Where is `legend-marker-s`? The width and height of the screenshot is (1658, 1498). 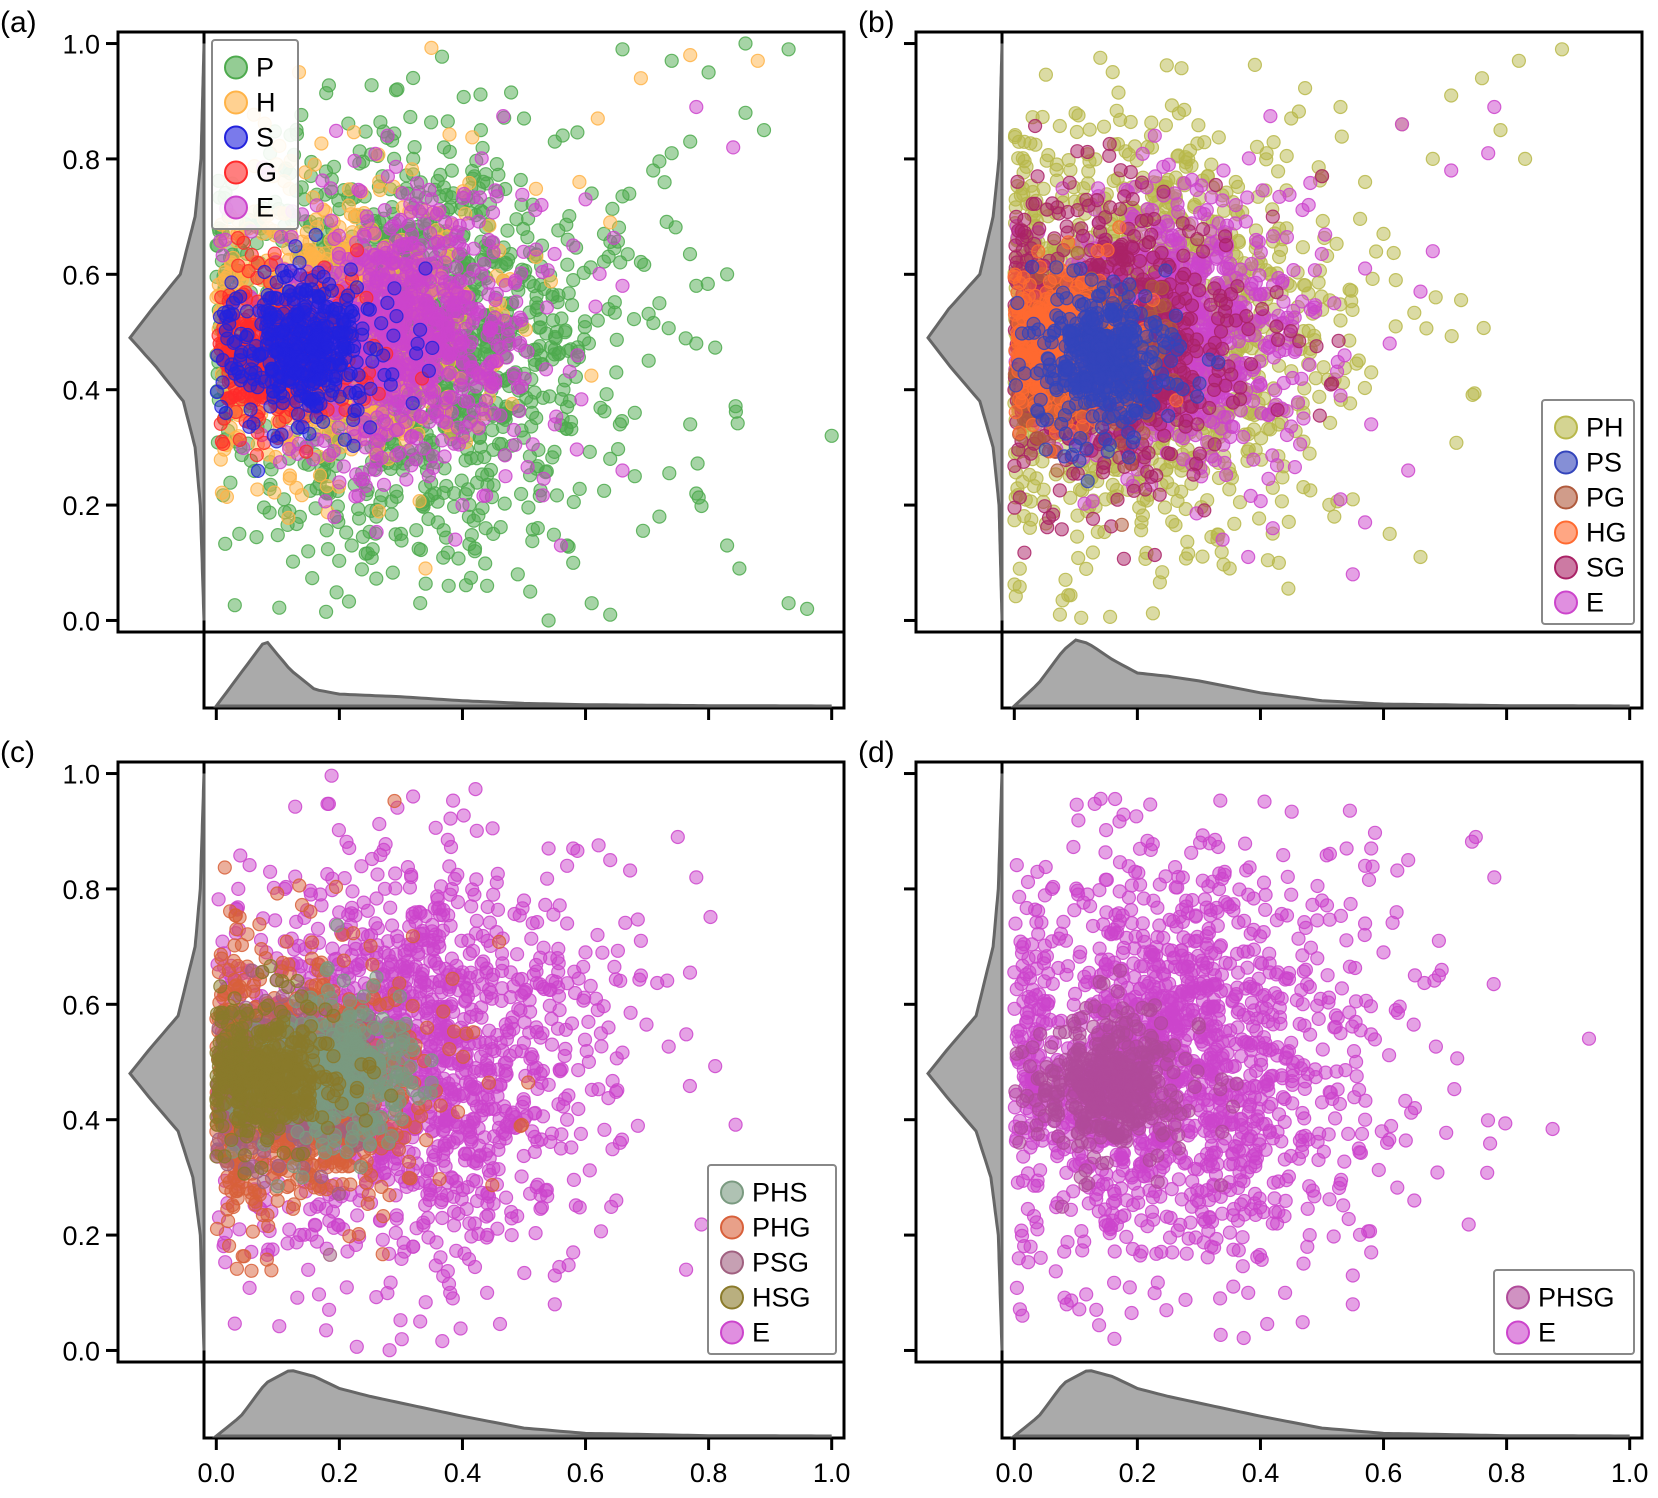
legend-marker-s is located at coordinates (236, 137).